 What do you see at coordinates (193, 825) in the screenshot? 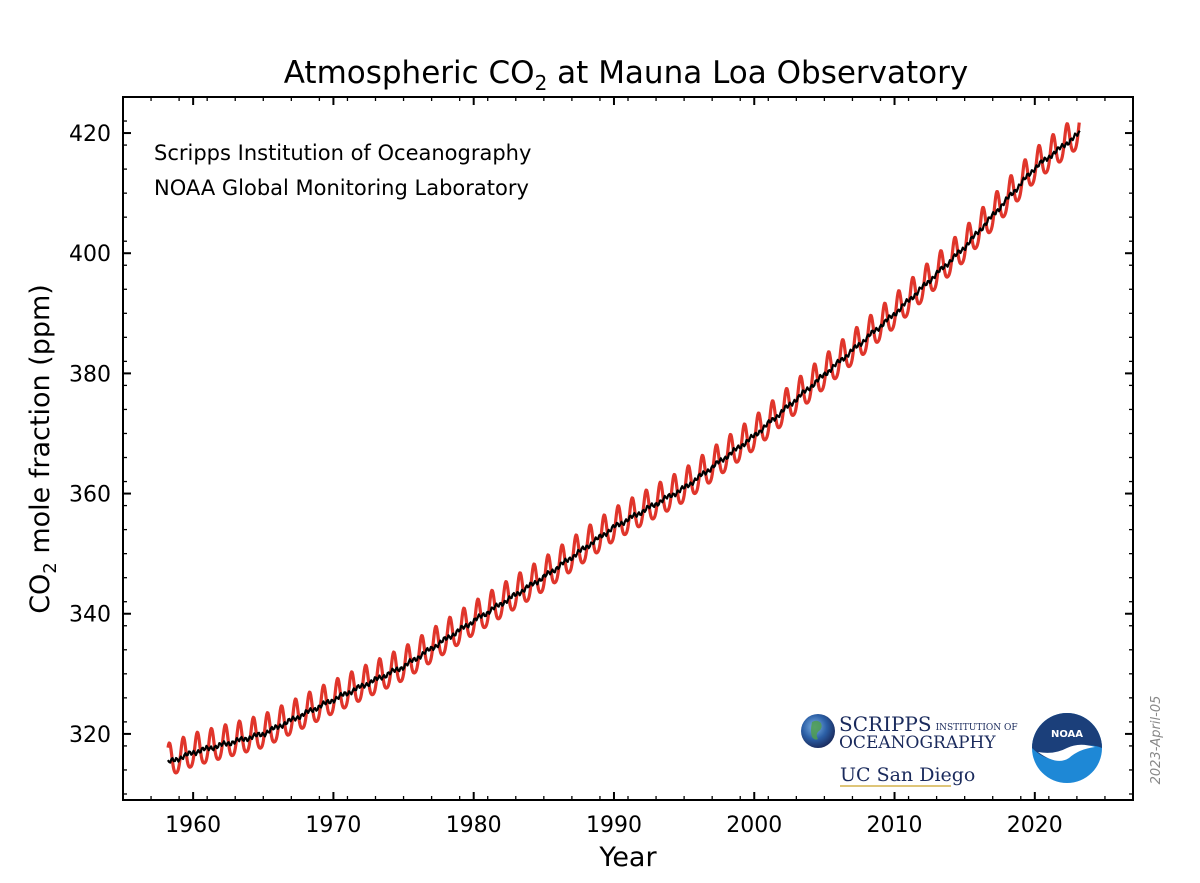
I see `x-tick-label: 1960` at bounding box center [193, 825].